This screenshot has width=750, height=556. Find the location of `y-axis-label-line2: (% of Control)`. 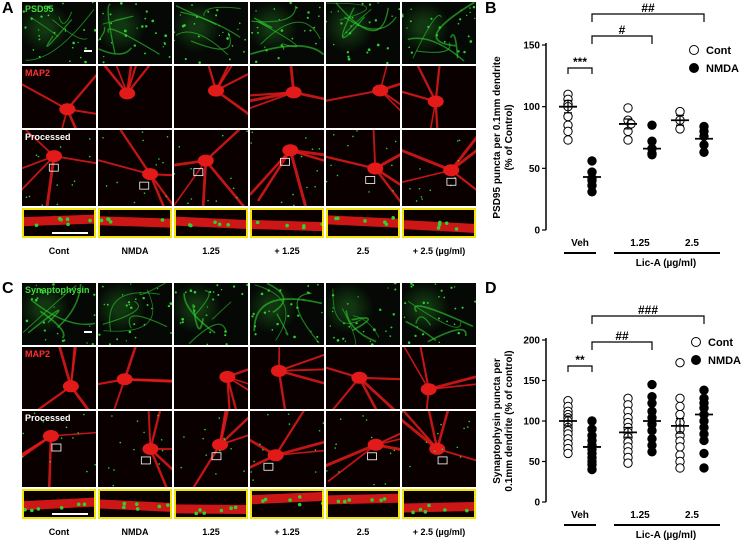

y-axis-label-line2: (% of Control) is located at coordinates (509, 137).